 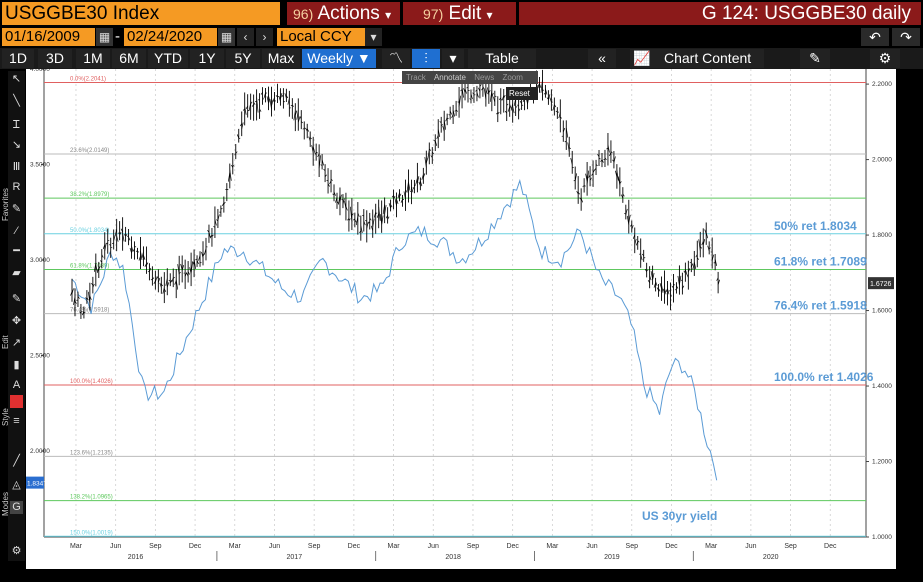 I want to click on fibonacci-icon: Ⅲ, so click(x=16, y=167).